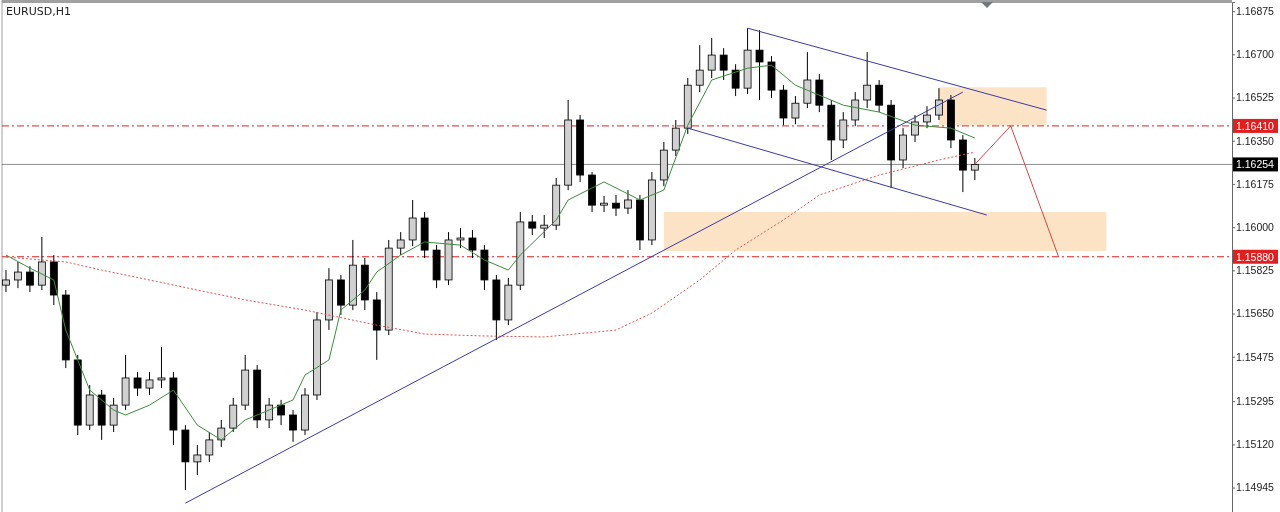 The image size is (1280, 512). I want to click on ref-line-label: 1.16410, so click(1255, 125).